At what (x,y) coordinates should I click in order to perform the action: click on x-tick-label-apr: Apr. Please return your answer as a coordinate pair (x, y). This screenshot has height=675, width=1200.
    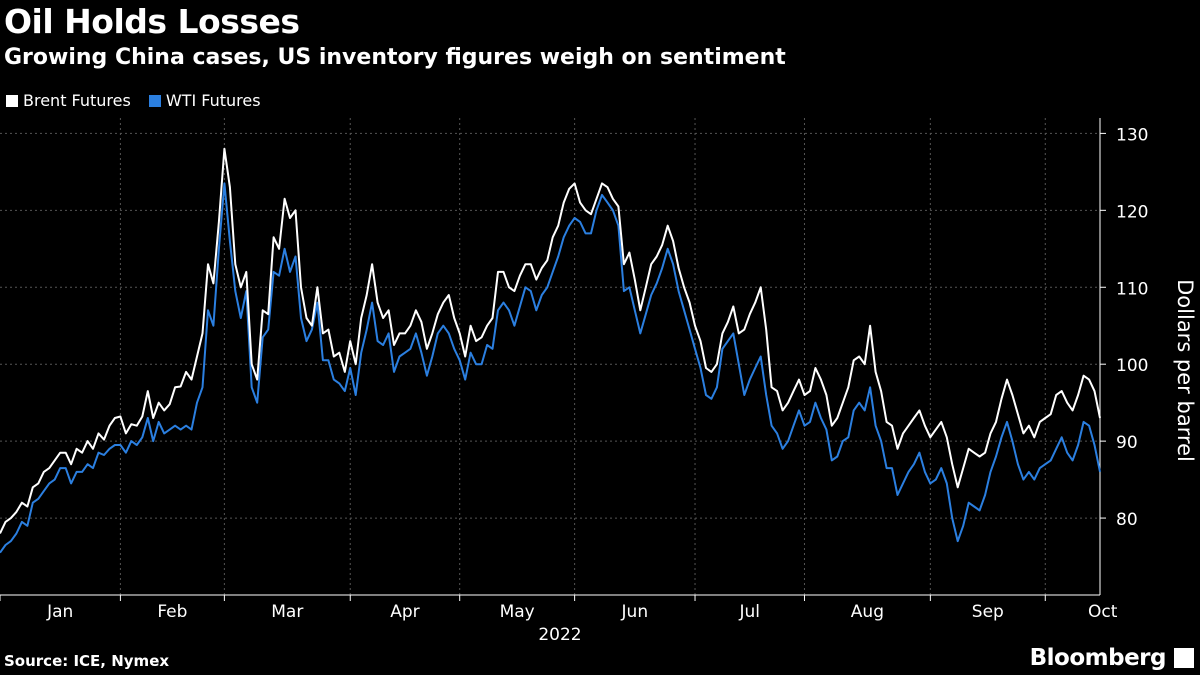
    Looking at the image, I should click on (404, 612).